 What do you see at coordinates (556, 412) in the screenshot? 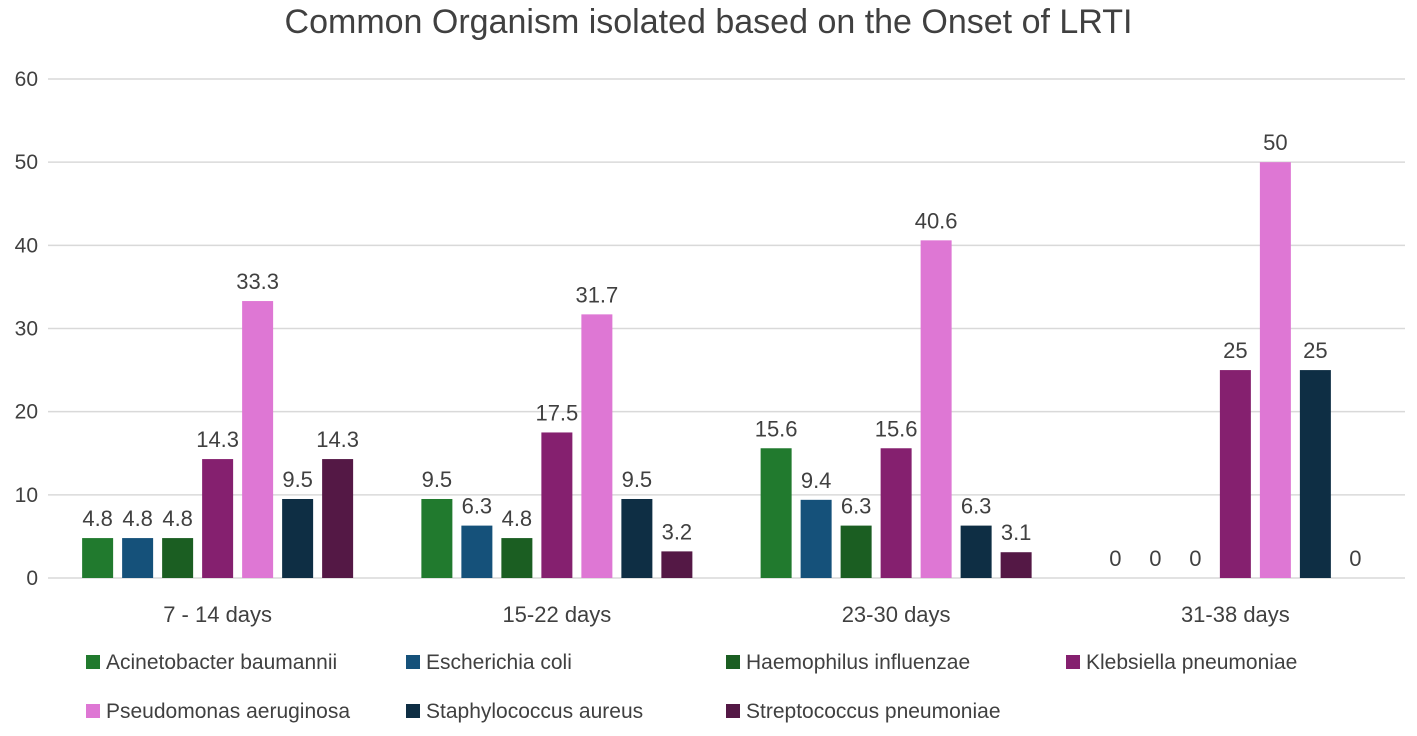
I see `data-label: 17.5` at bounding box center [556, 412].